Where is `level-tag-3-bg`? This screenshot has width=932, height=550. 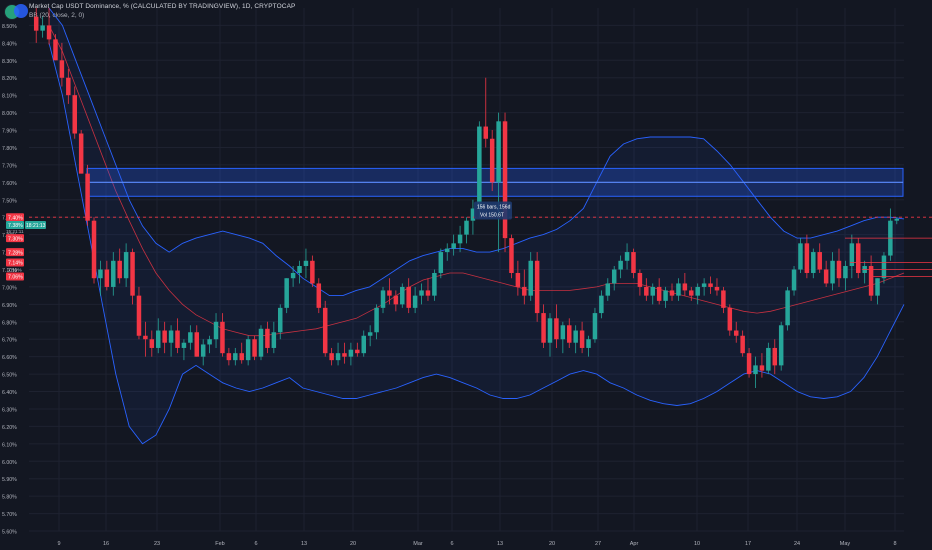 level-tag-3-bg is located at coordinates (15, 252).